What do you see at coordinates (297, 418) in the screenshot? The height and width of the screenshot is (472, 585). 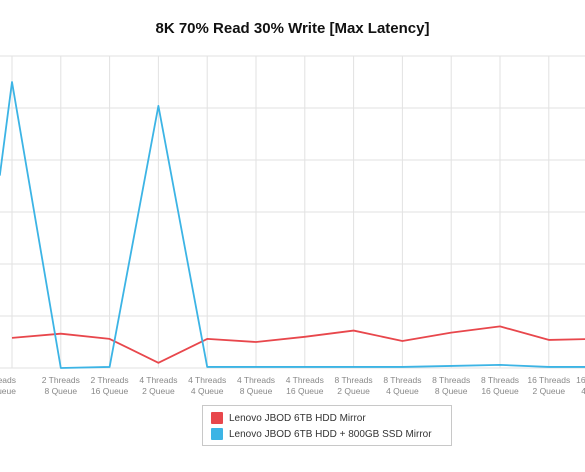 I see `legend-label-hdd: Lenovo JBOD 6TB HDD Mirror` at bounding box center [297, 418].